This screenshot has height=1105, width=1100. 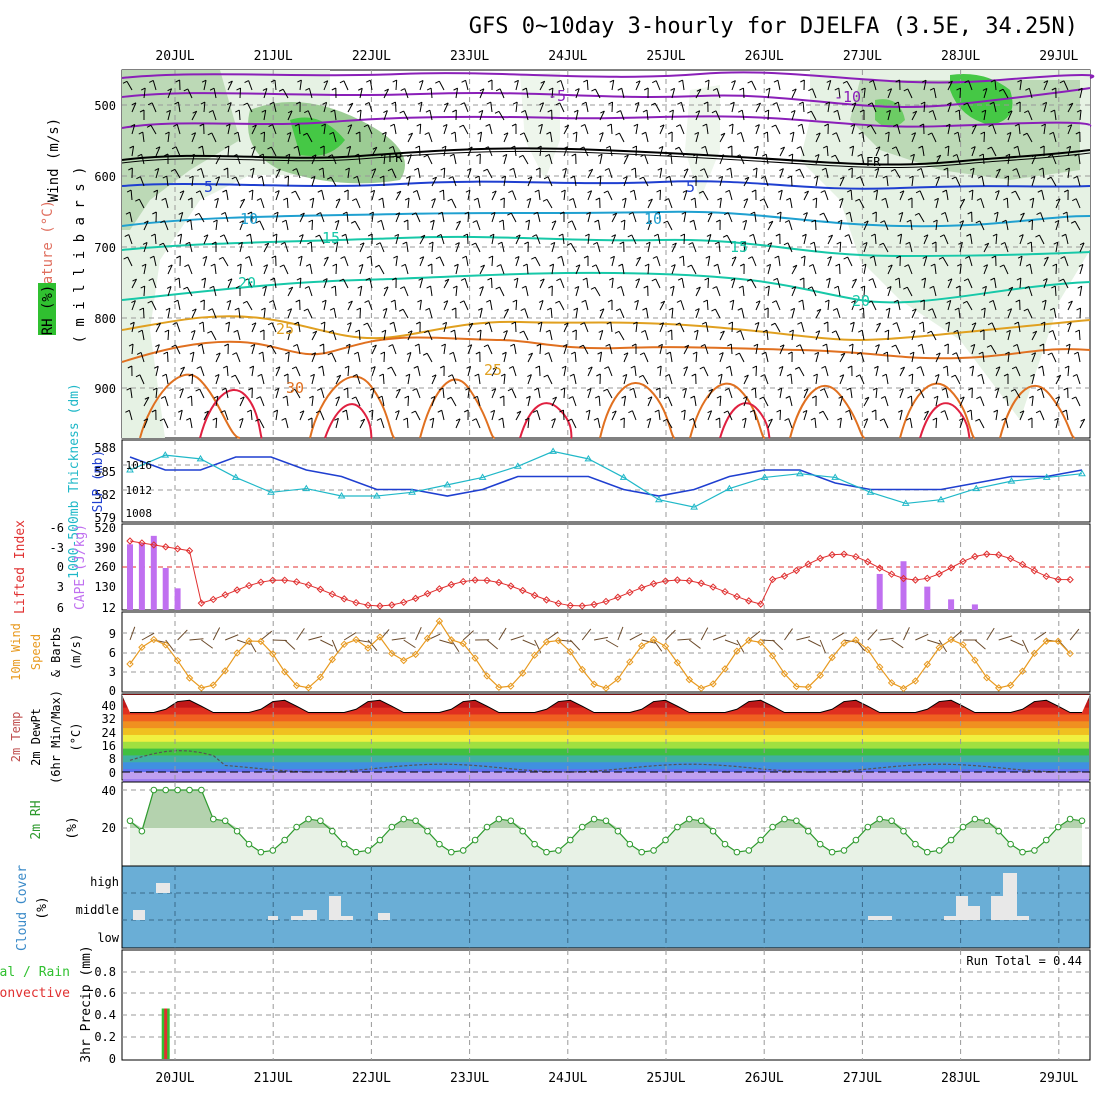 What do you see at coordinates (112, 773) in the screenshot?
I see `temp-tick-0: 0` at bounding box center [112, 773].